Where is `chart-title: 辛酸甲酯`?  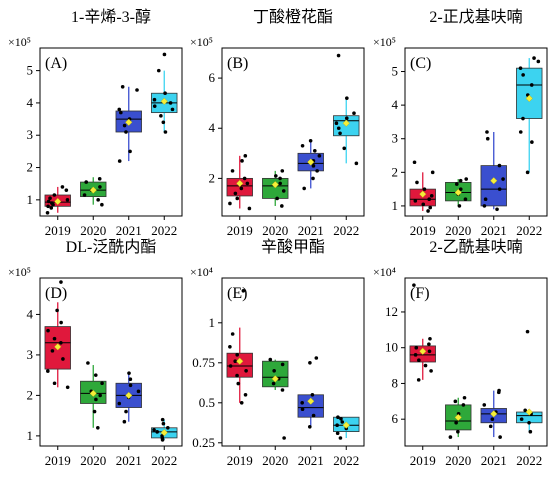
chart-title: 辛酸甲酯 is located at coordinates (293, 247).